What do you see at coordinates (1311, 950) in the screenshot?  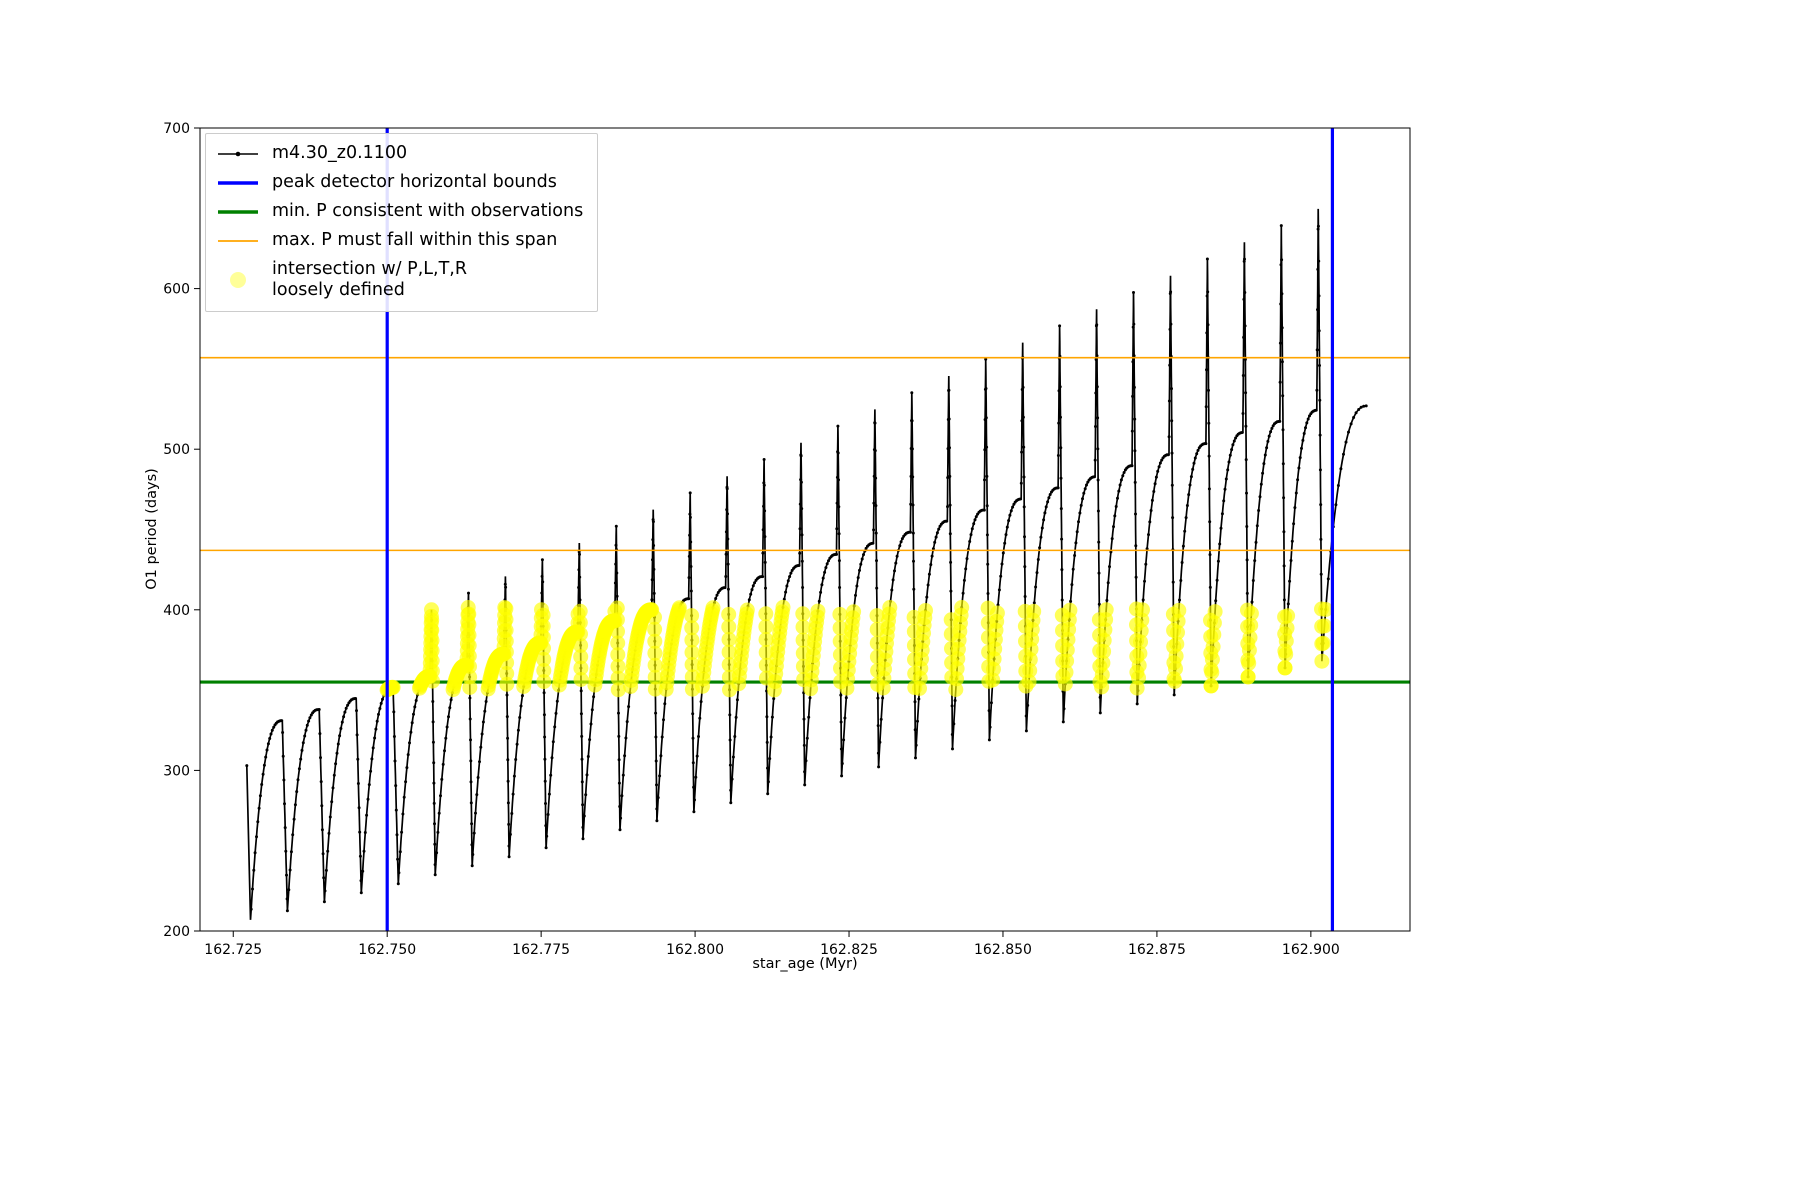 I see `x-tick-label: 162.900` at bounding box center [1311, 950].